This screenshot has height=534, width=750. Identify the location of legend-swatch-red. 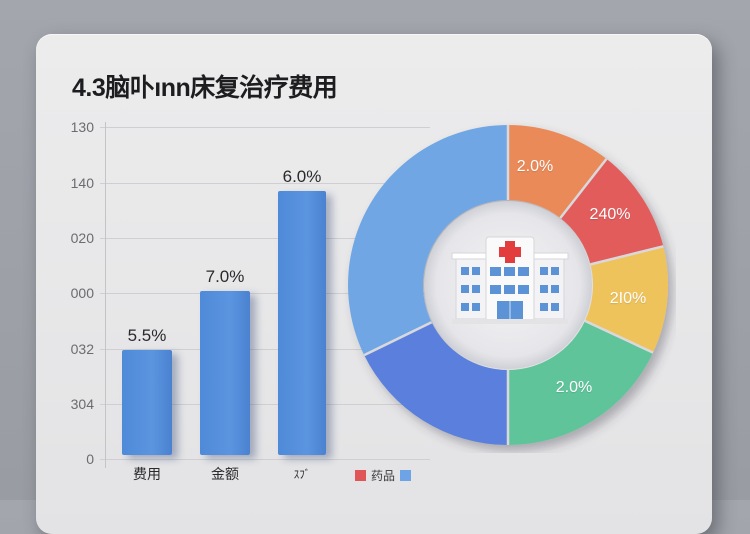
(360, 475).